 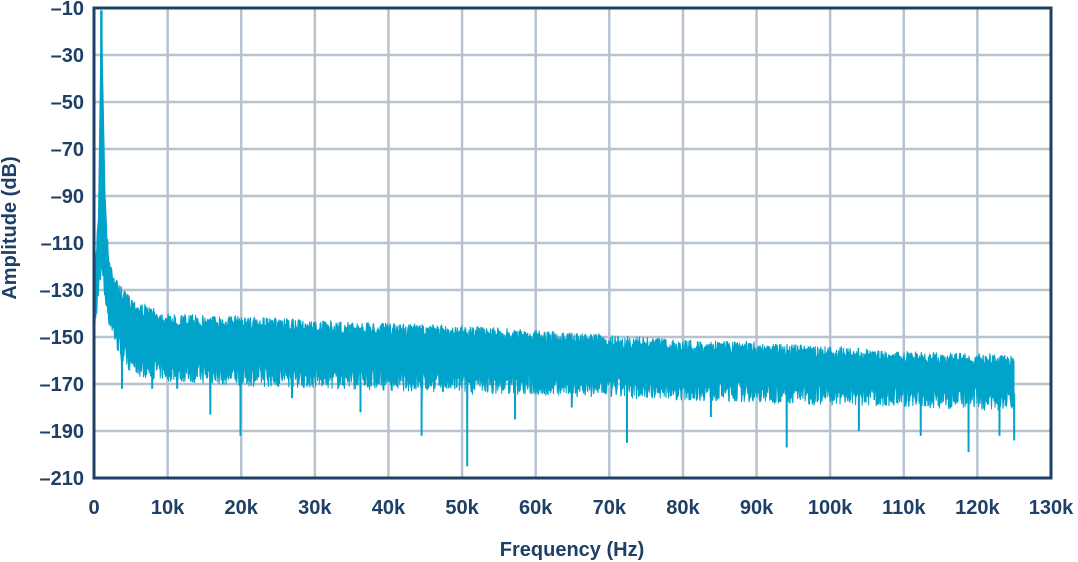 I want to click on y-tick-label: –110, so click(x=62, y=244).